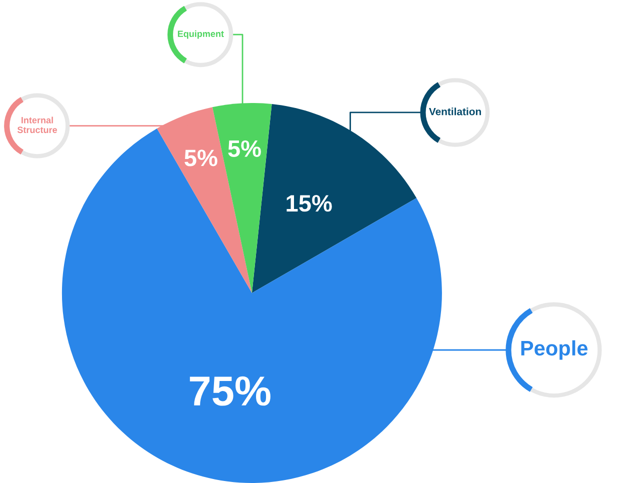 This screenshot has width=620, height=483. I want to click on slice-label: Internal Structure, so click(37, 125).